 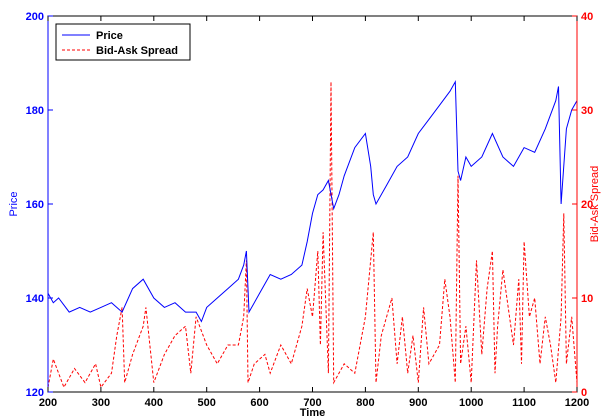 What do you see at coordinates (35, 111) in the screenshot?
I see `y-left-tick-label: 180` at bounding box center [35, 111].